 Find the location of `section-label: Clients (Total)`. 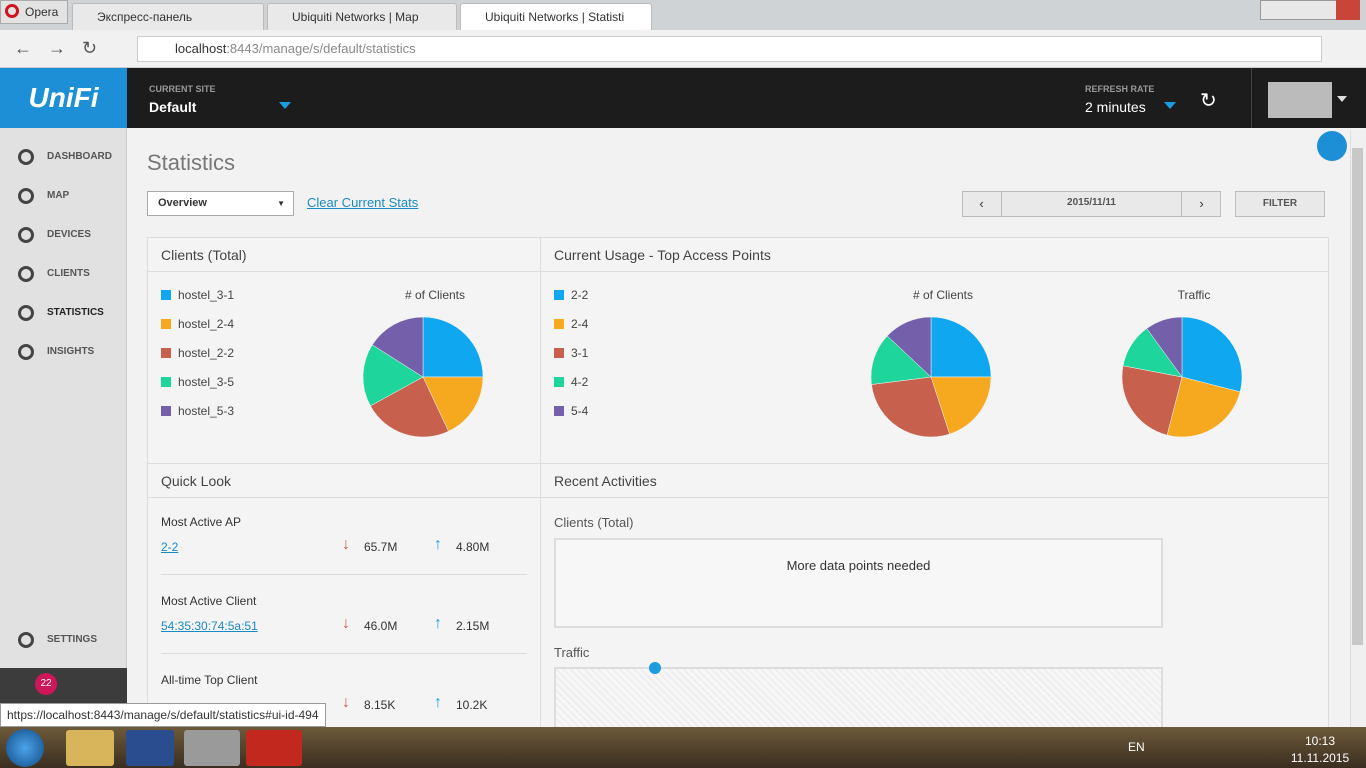

section-label: Clients (Total) is located at coordinates (594, 522).